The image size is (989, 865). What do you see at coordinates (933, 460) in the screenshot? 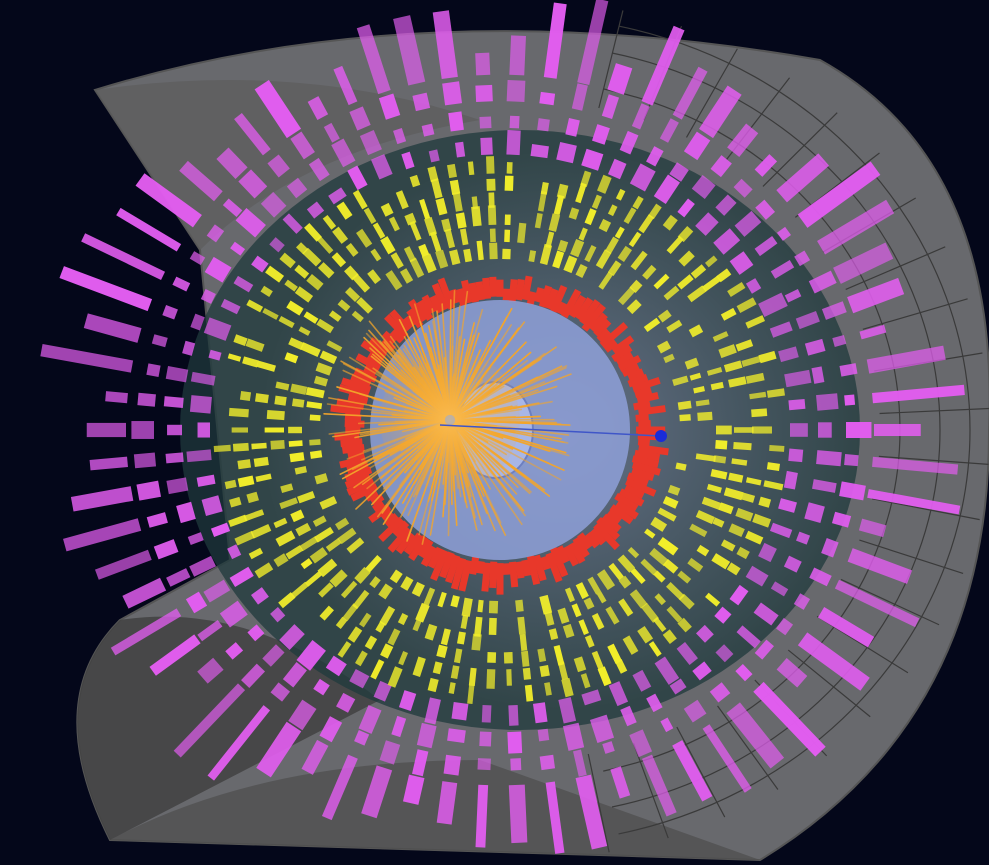
I see `shell-grid-line` at bounding box center [933, 460].